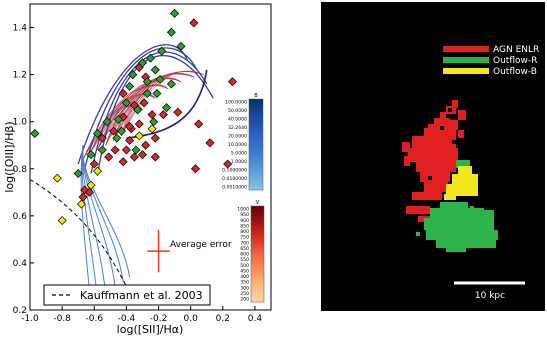 This screenshot has height=339, width=547. Describe the element at coordinates (239, 162) in the screenshot. I see `colorbar-tick-label: 1.0000` at that location.